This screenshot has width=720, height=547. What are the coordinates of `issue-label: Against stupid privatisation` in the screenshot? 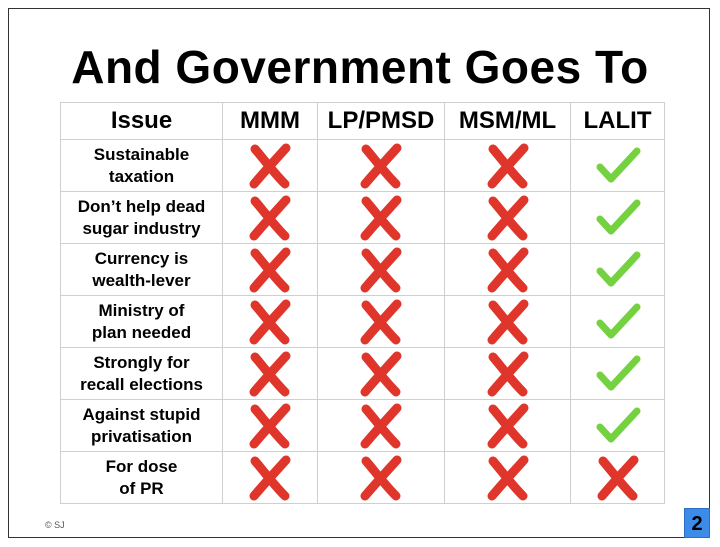 It's located at (141, 425).